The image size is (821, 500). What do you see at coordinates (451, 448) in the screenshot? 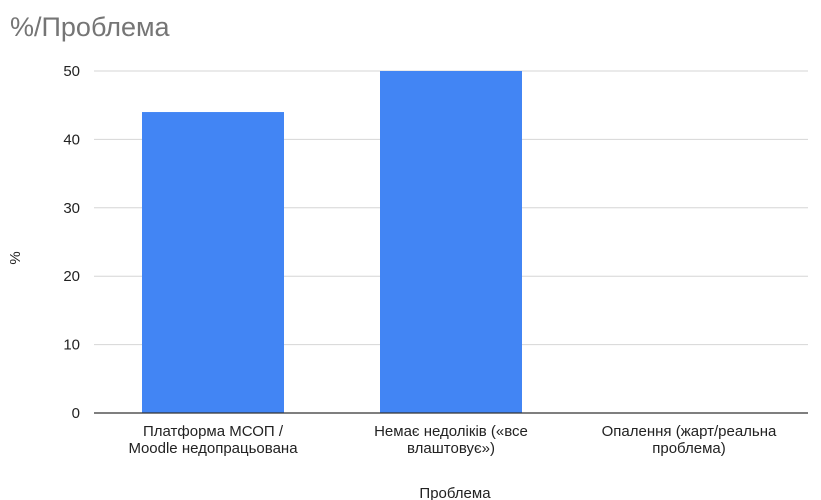
I see `x-tick-label-line: влаштовує»)` at bounding box center [451, 448].